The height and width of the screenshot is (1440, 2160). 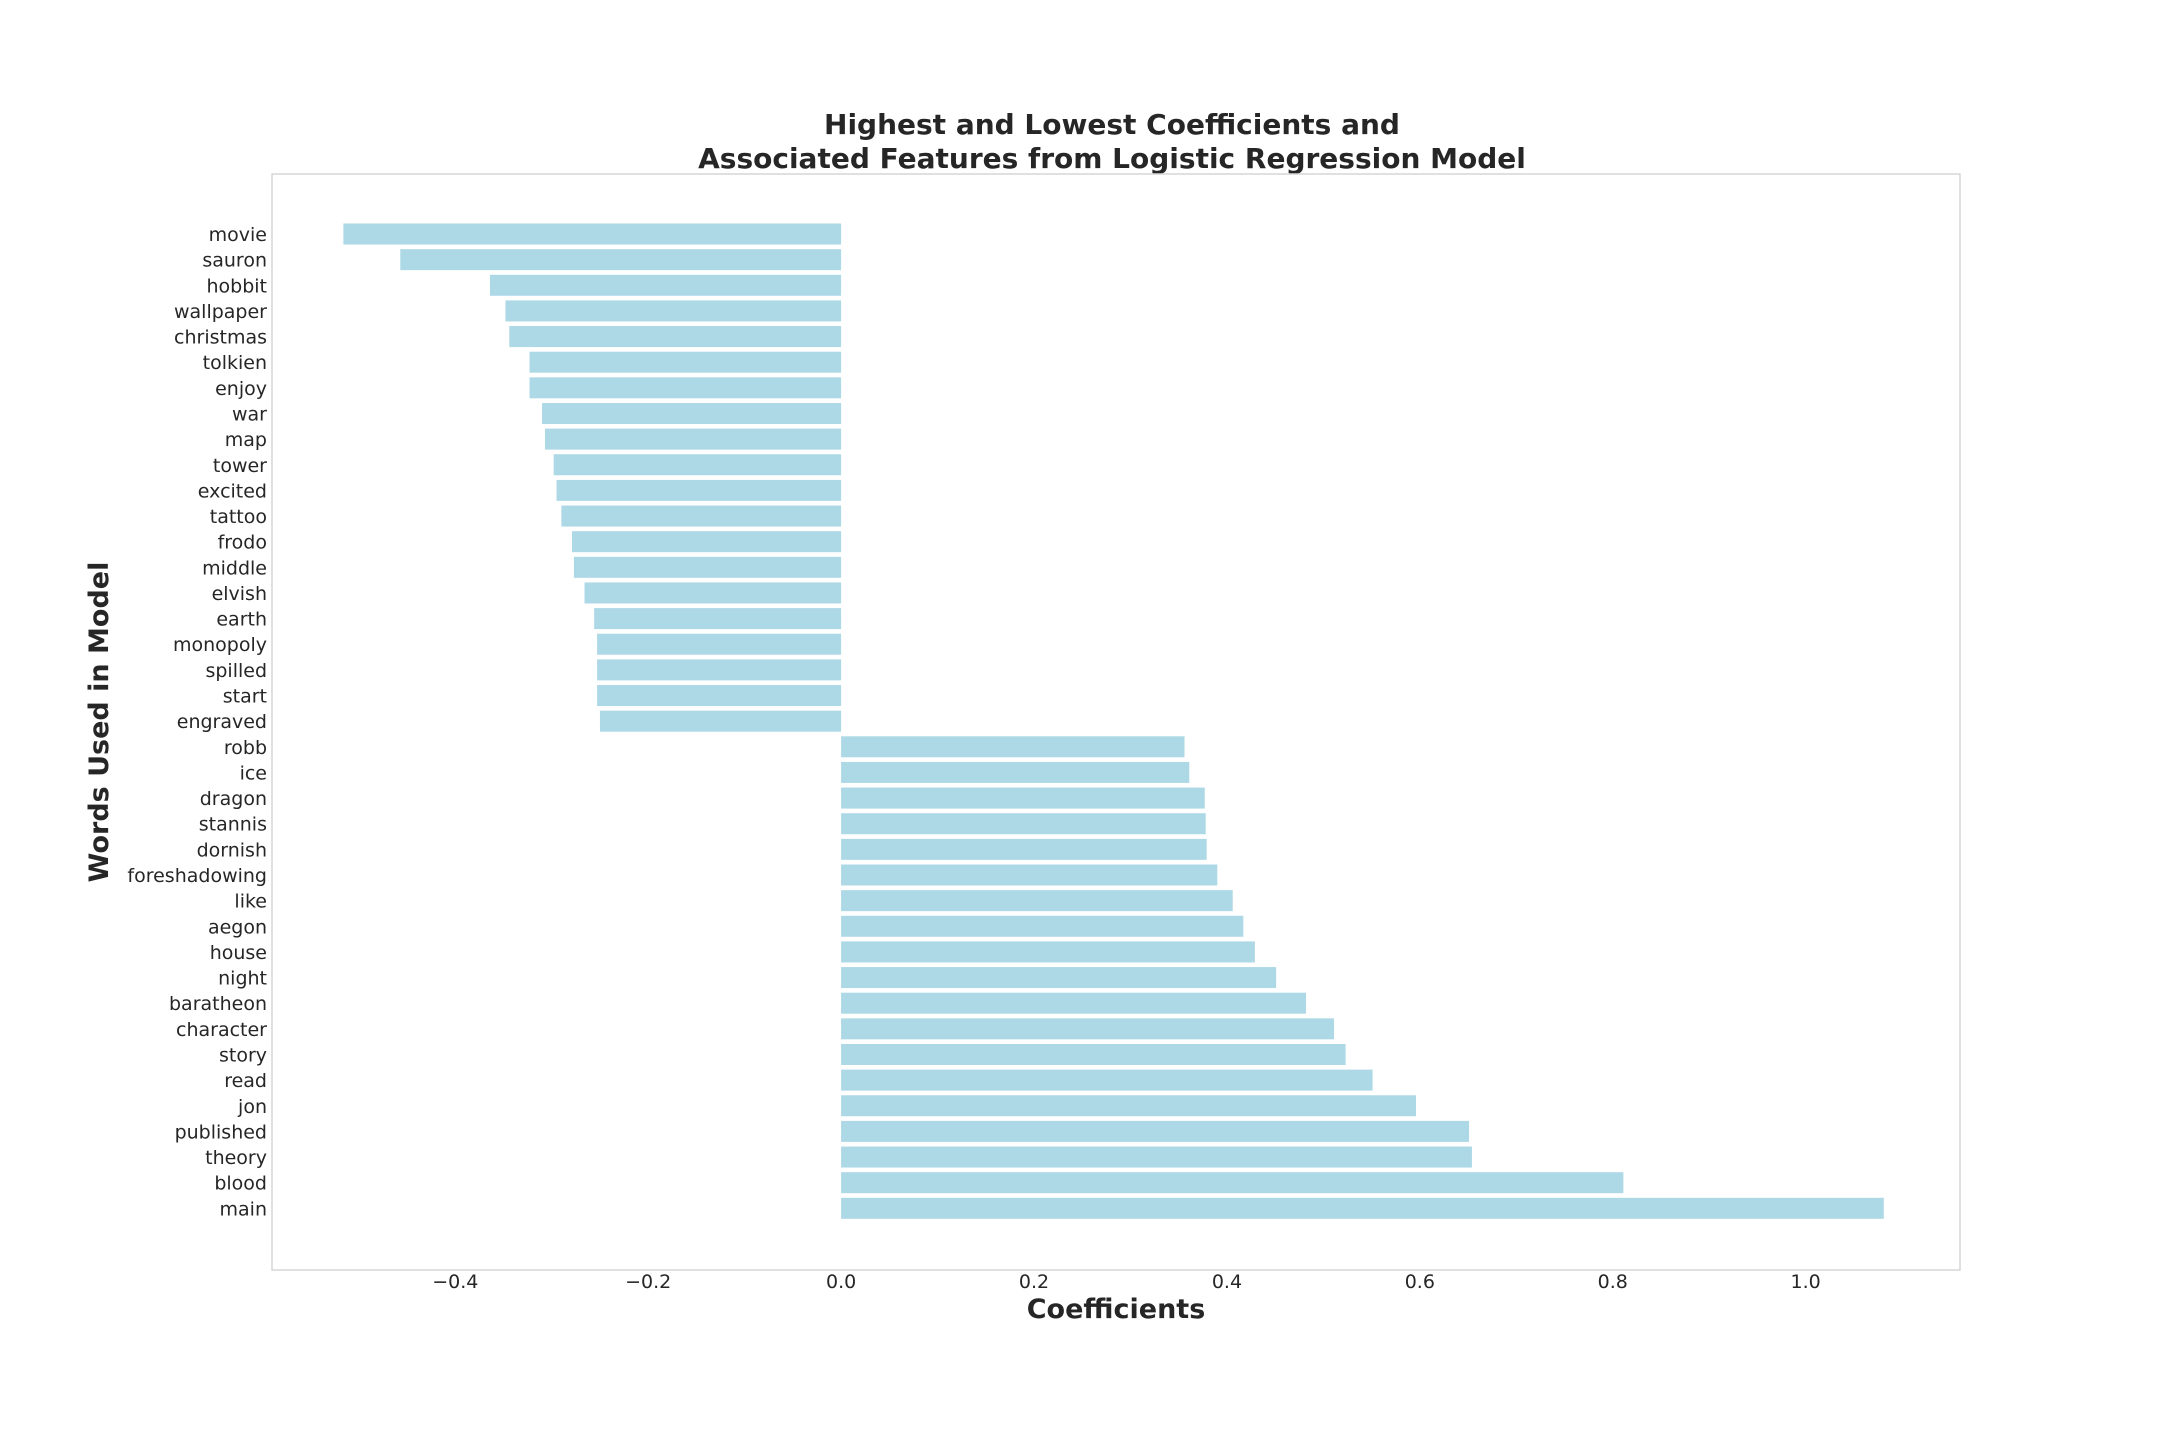 What do you see at coordinates (675, 337) in the screenshot?
I see `bar-christmas` at bounding box center [675, 337].